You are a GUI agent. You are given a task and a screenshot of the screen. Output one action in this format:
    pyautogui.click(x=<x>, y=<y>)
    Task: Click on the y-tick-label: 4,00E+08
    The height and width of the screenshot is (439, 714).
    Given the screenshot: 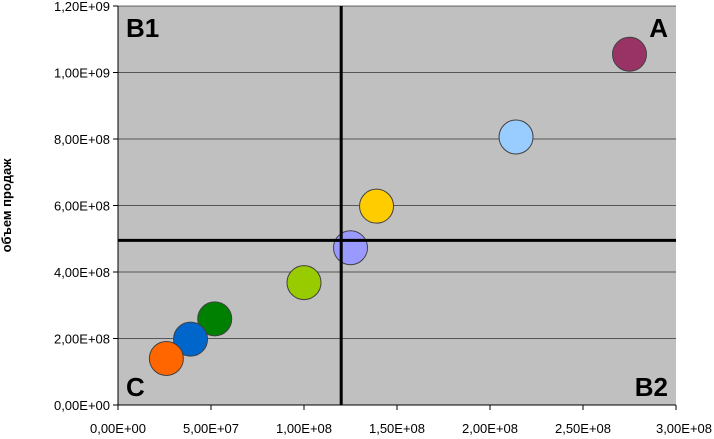 What is the action you would take?
    pyautogui.click(x=82, y=272)
    